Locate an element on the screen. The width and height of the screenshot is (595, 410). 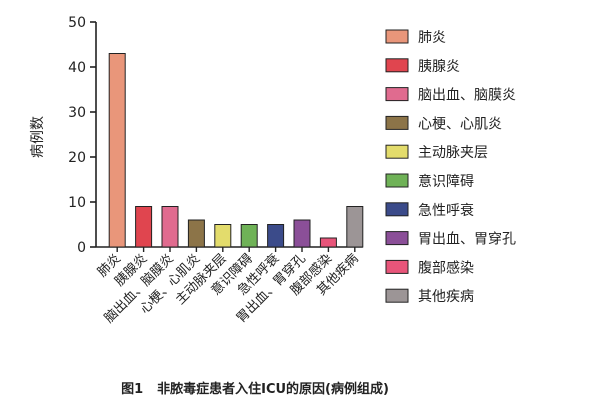
legend-item: 胰腺炎 is located at coordinates (422, 66).